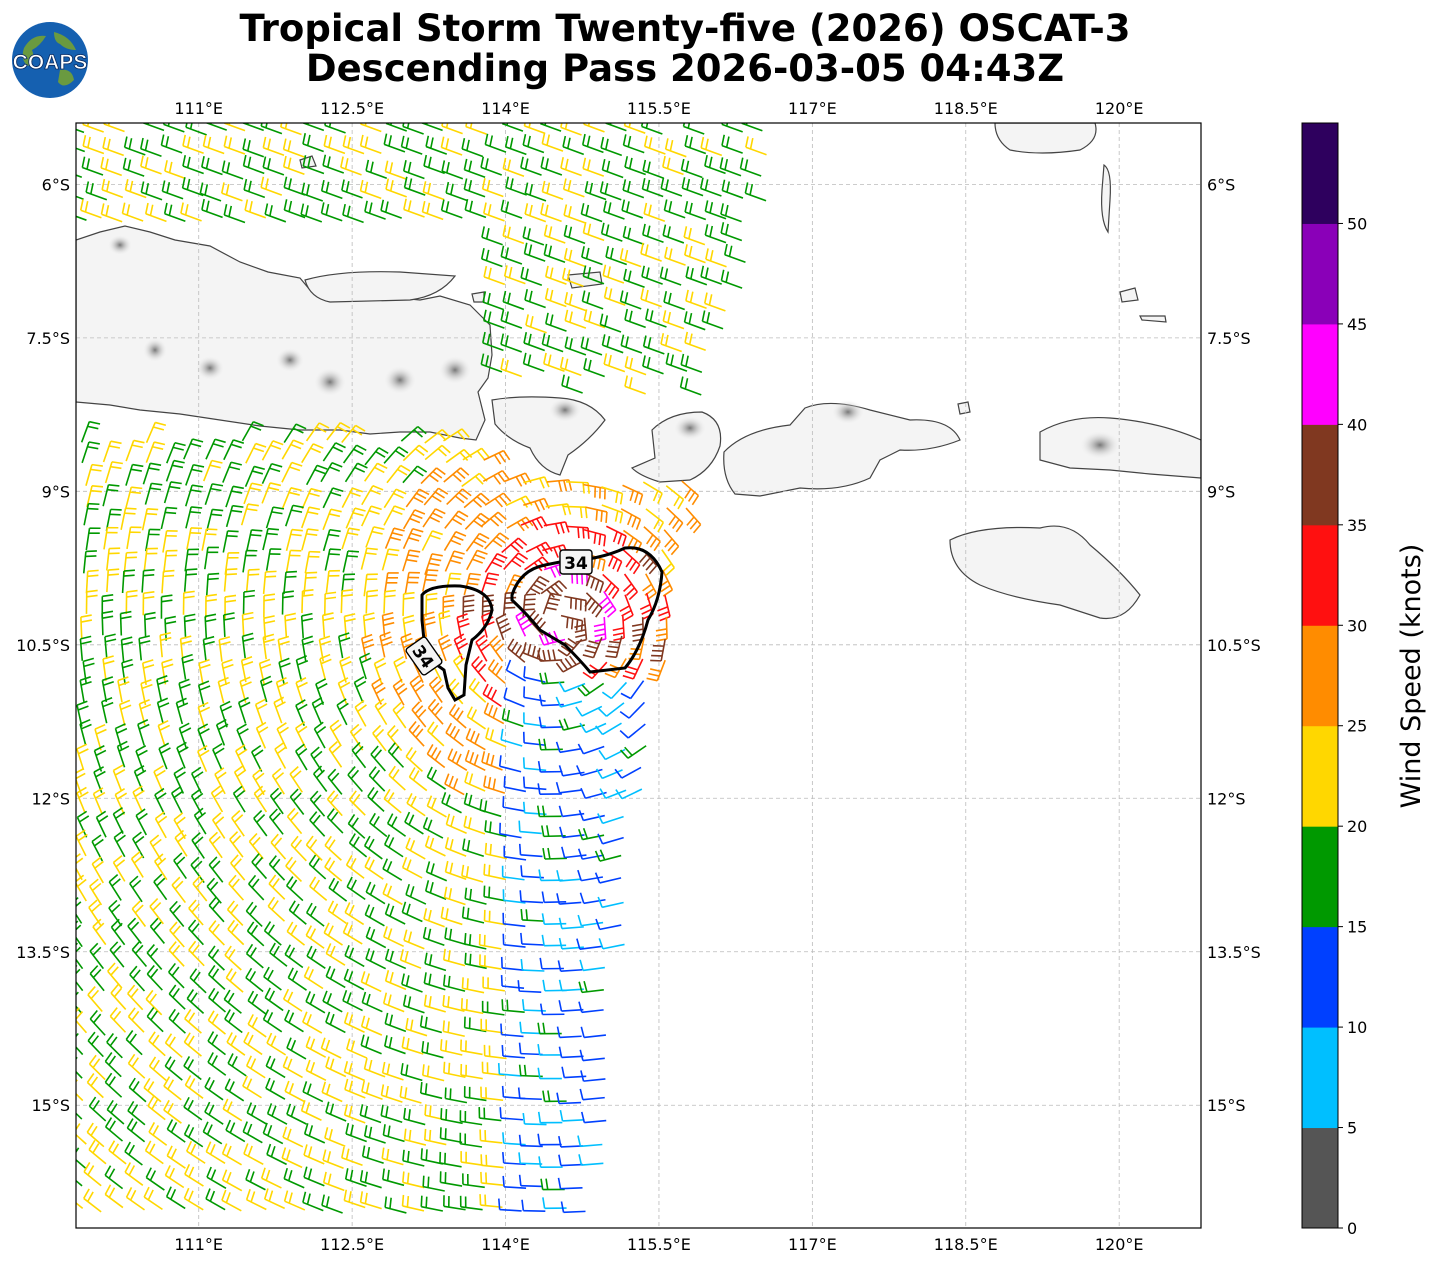  I want to click on lat-tick-label: 13.5°S, so click(43, 952).